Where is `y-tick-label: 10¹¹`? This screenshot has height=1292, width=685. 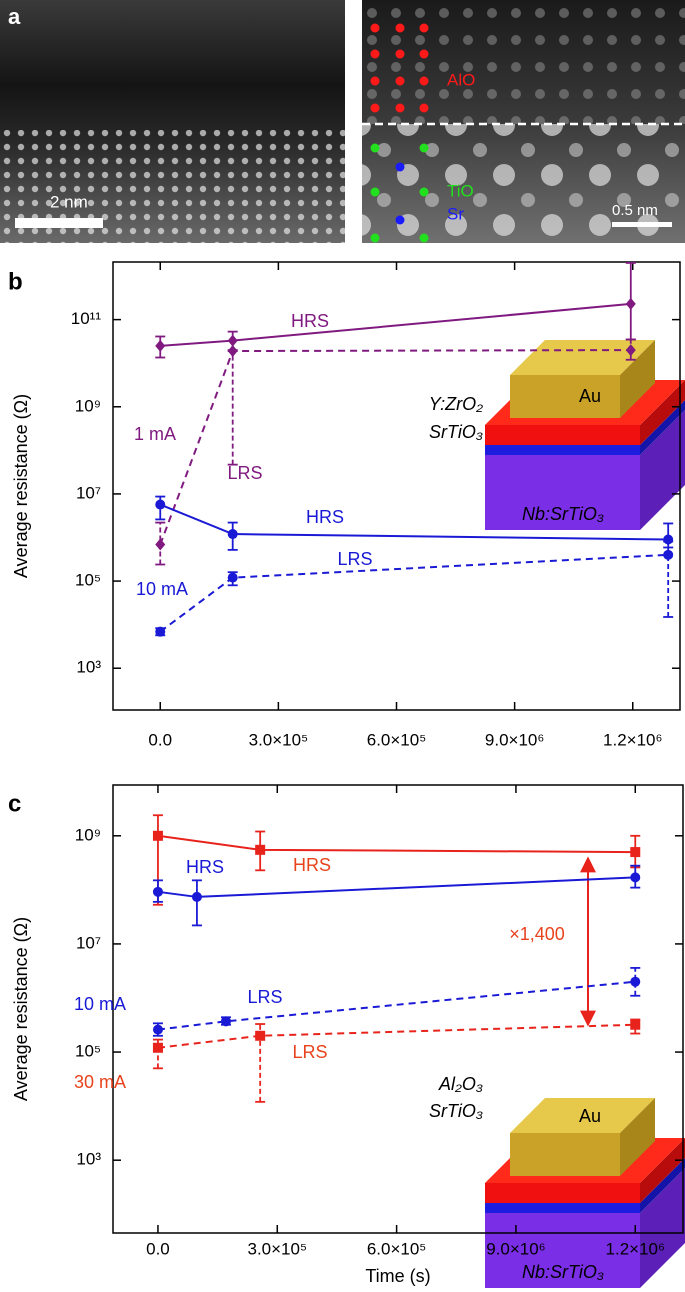 y-tick-label: 10¹¹ is located at coordinates (86, 318).